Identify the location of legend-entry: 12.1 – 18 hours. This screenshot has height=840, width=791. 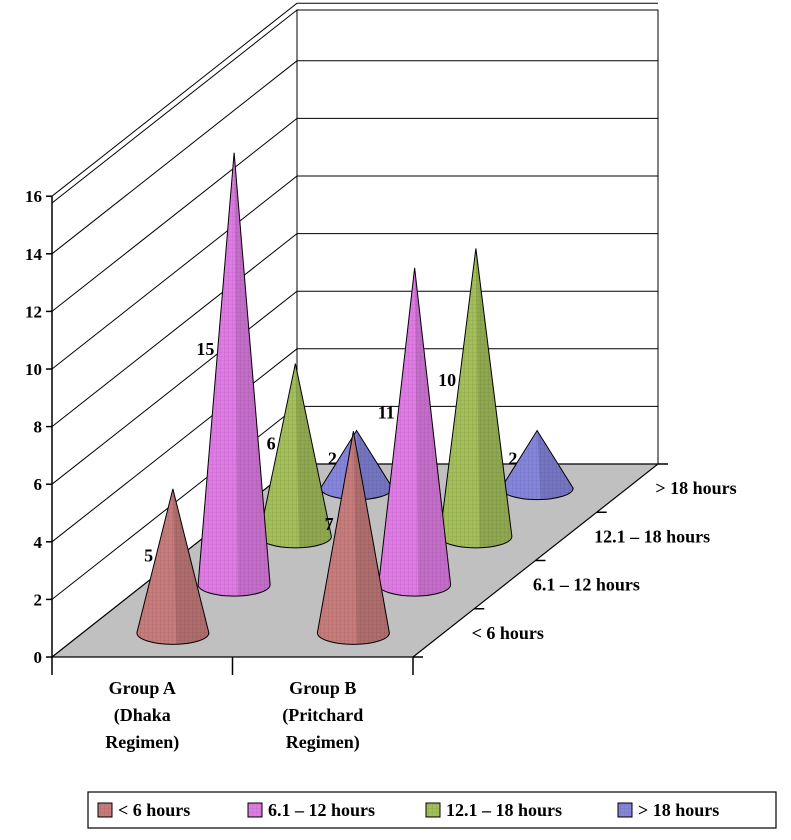
(493, 810).